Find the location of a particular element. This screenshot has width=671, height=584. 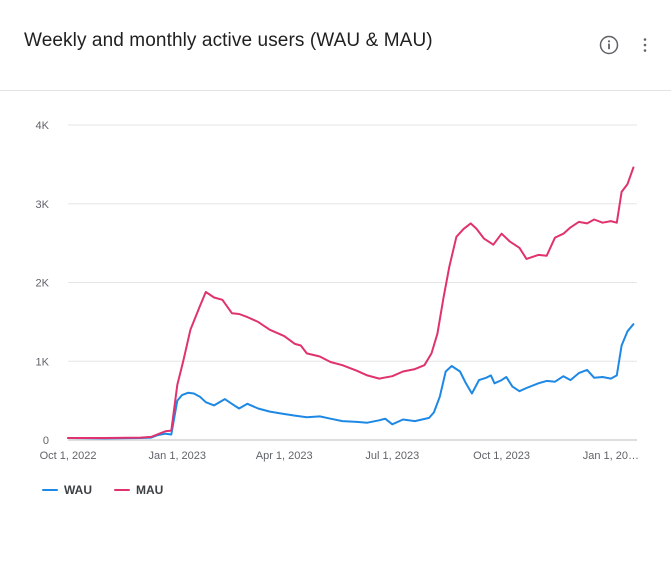

x-tick-label: Jul 1, 2023 is located at coordinates (392, 456).